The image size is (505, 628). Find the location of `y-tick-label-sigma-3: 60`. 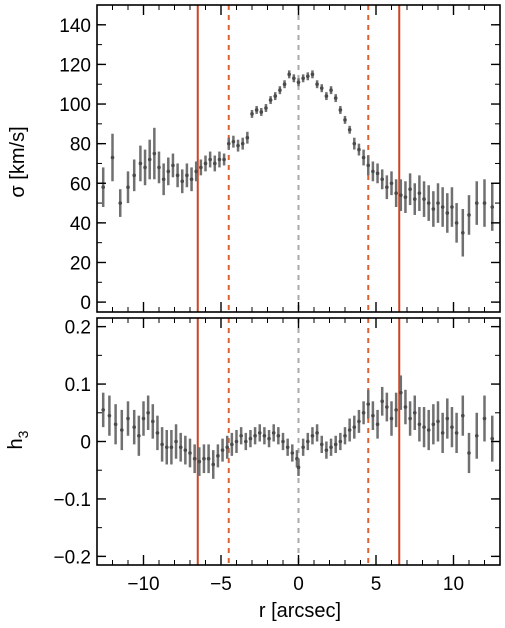

y-tick-label-sigma-3: 60 is located at coordinates (80, 184).